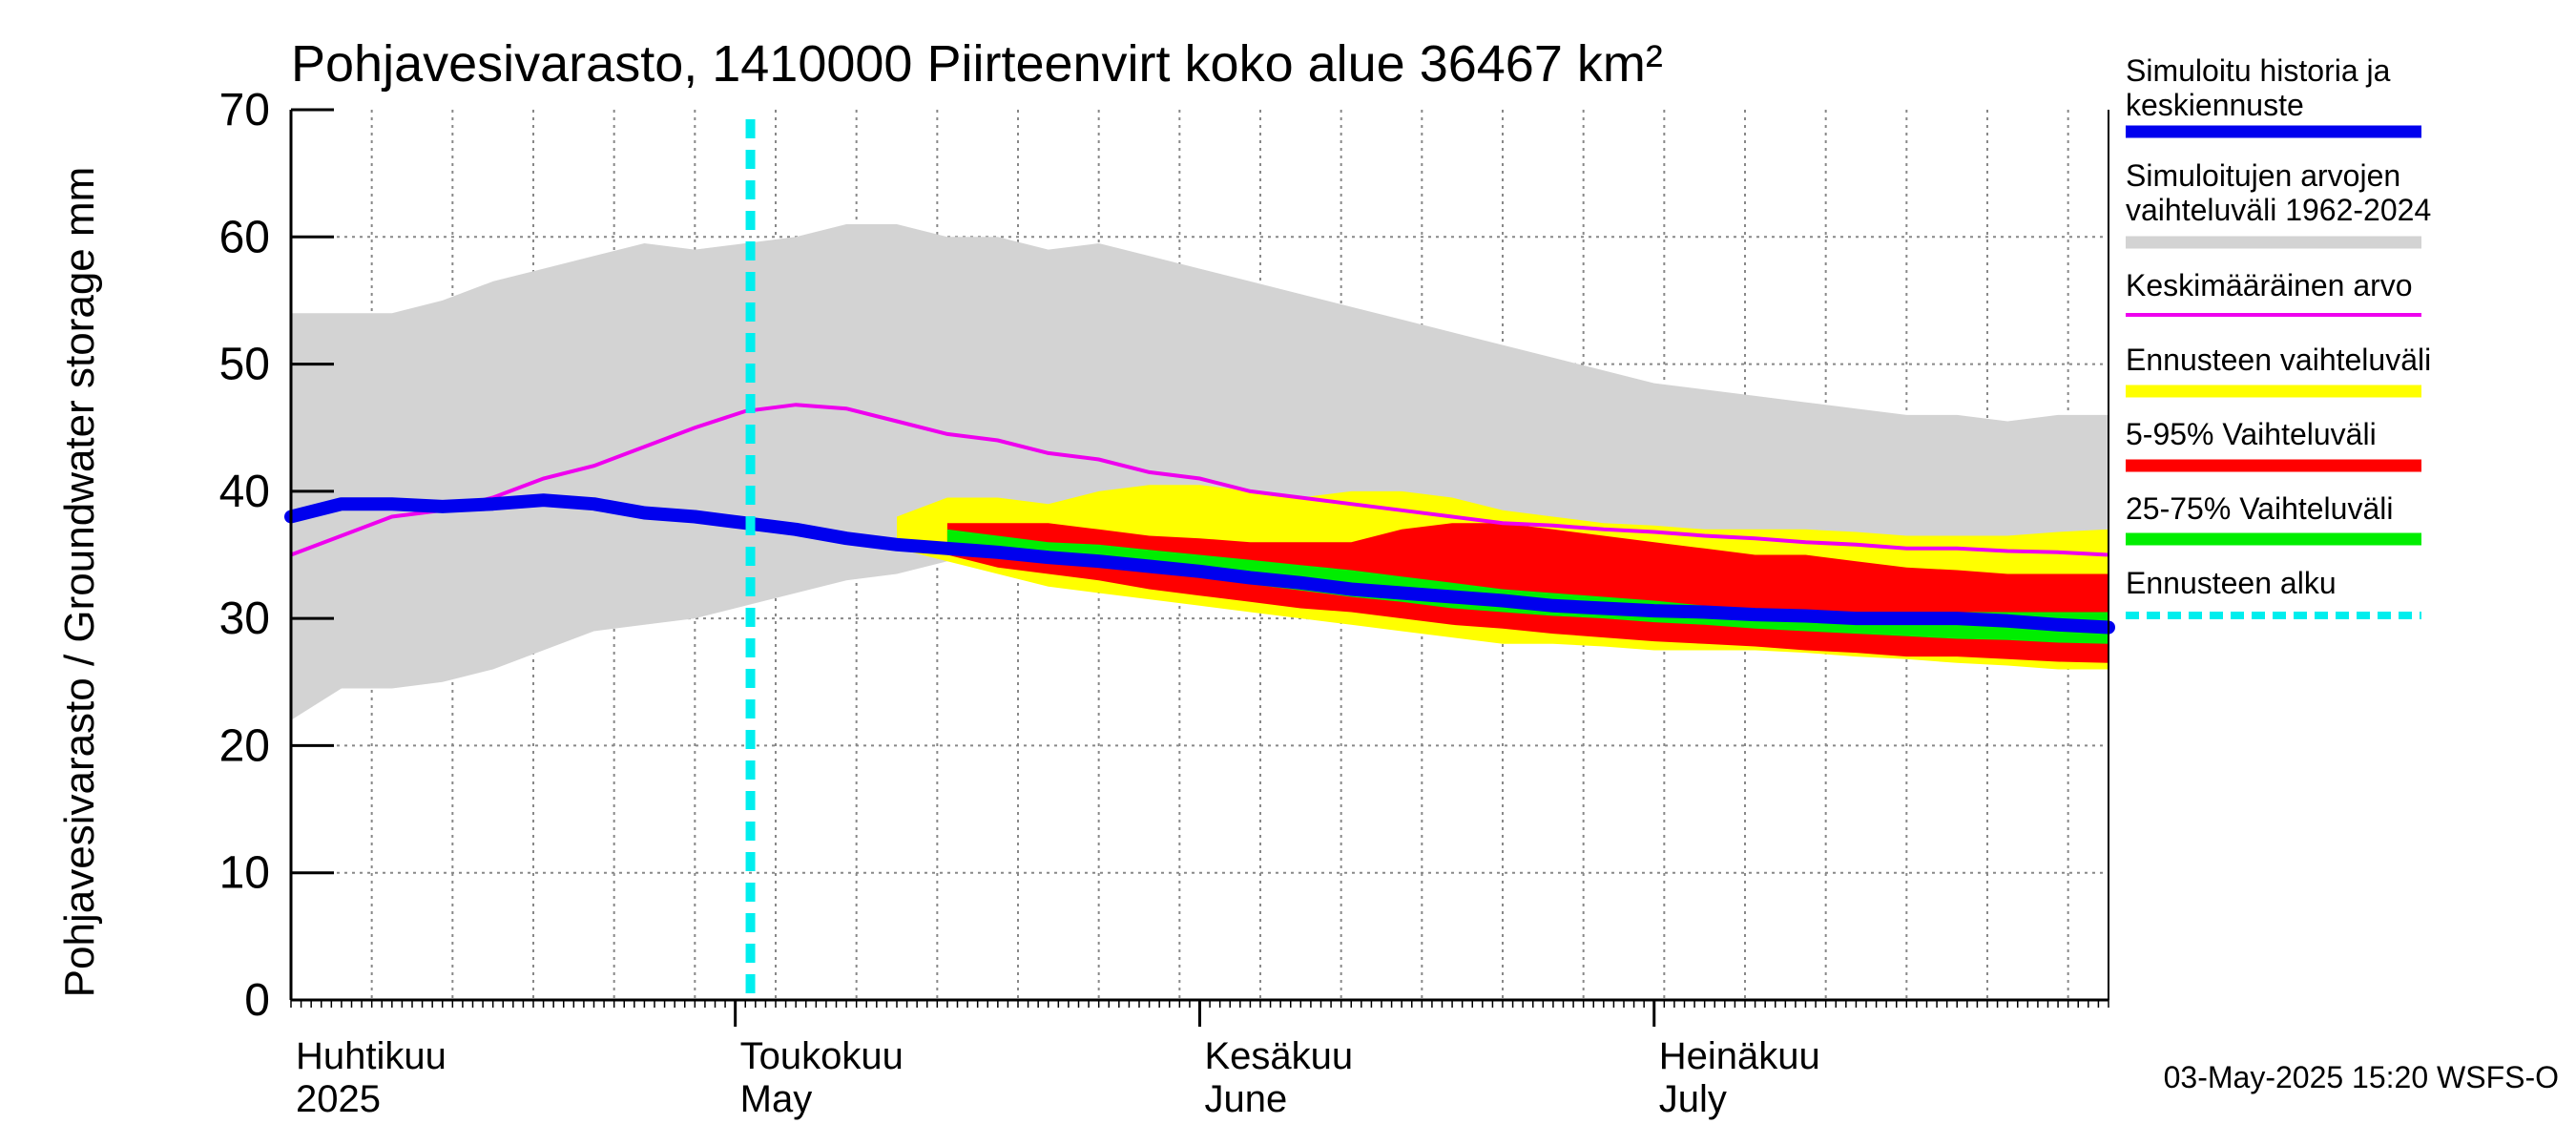  What do you see at coordinates (1199, 564) in the screenshot?
I see `simulated-forecast-line` at bounding box center [1199, 564].